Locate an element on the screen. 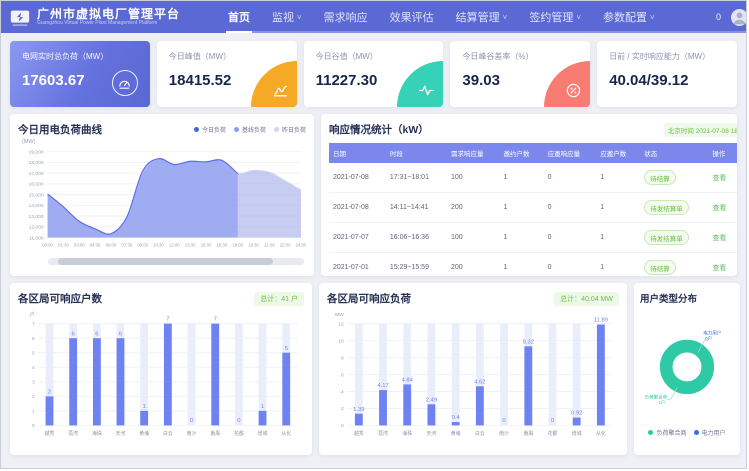 The image size is (749, 471). table-cell: 17:31~18:01 is located at coordinates (416, 178).